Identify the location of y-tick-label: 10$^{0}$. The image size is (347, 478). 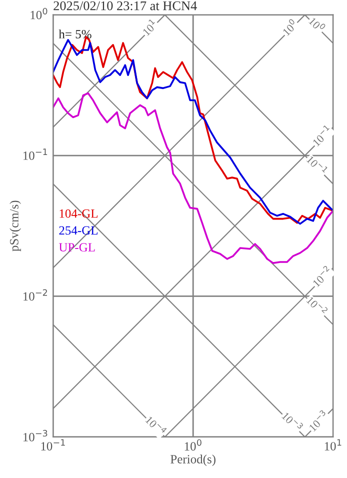
(39, 14).